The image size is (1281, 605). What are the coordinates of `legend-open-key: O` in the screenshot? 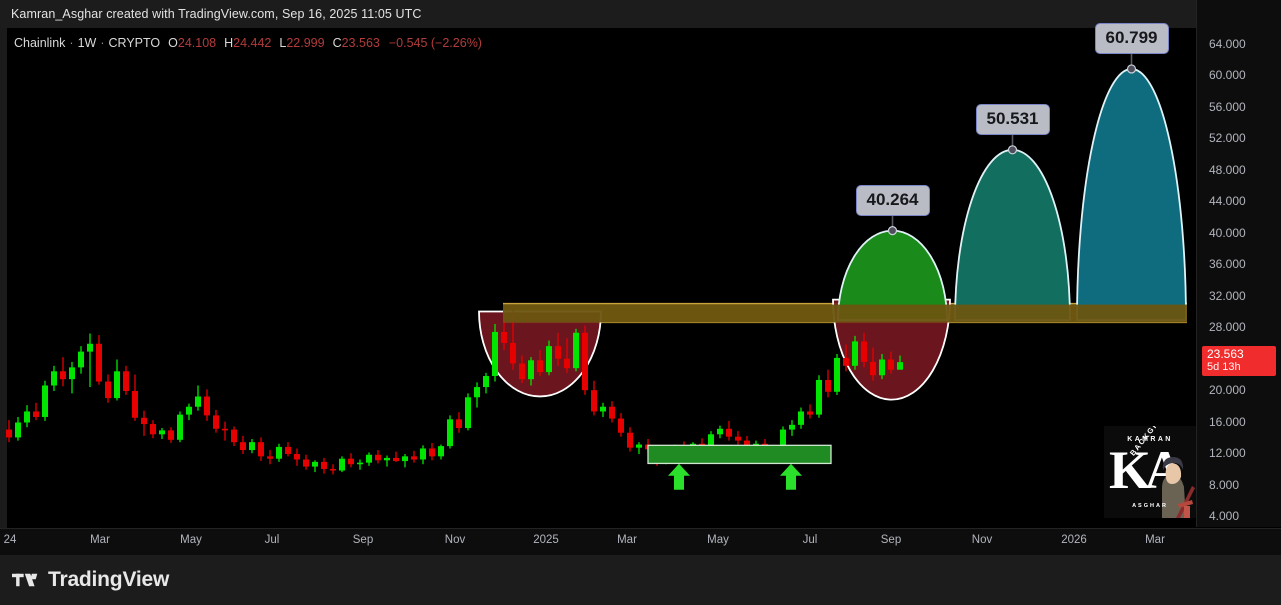 It's located at (173, 42).